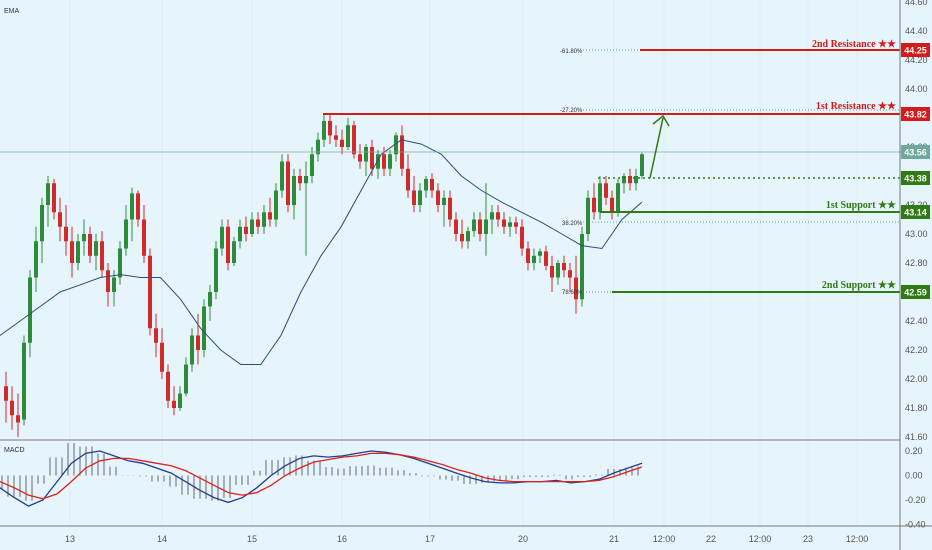  I want to click on date-tick-label: 21, so click(614, 539).